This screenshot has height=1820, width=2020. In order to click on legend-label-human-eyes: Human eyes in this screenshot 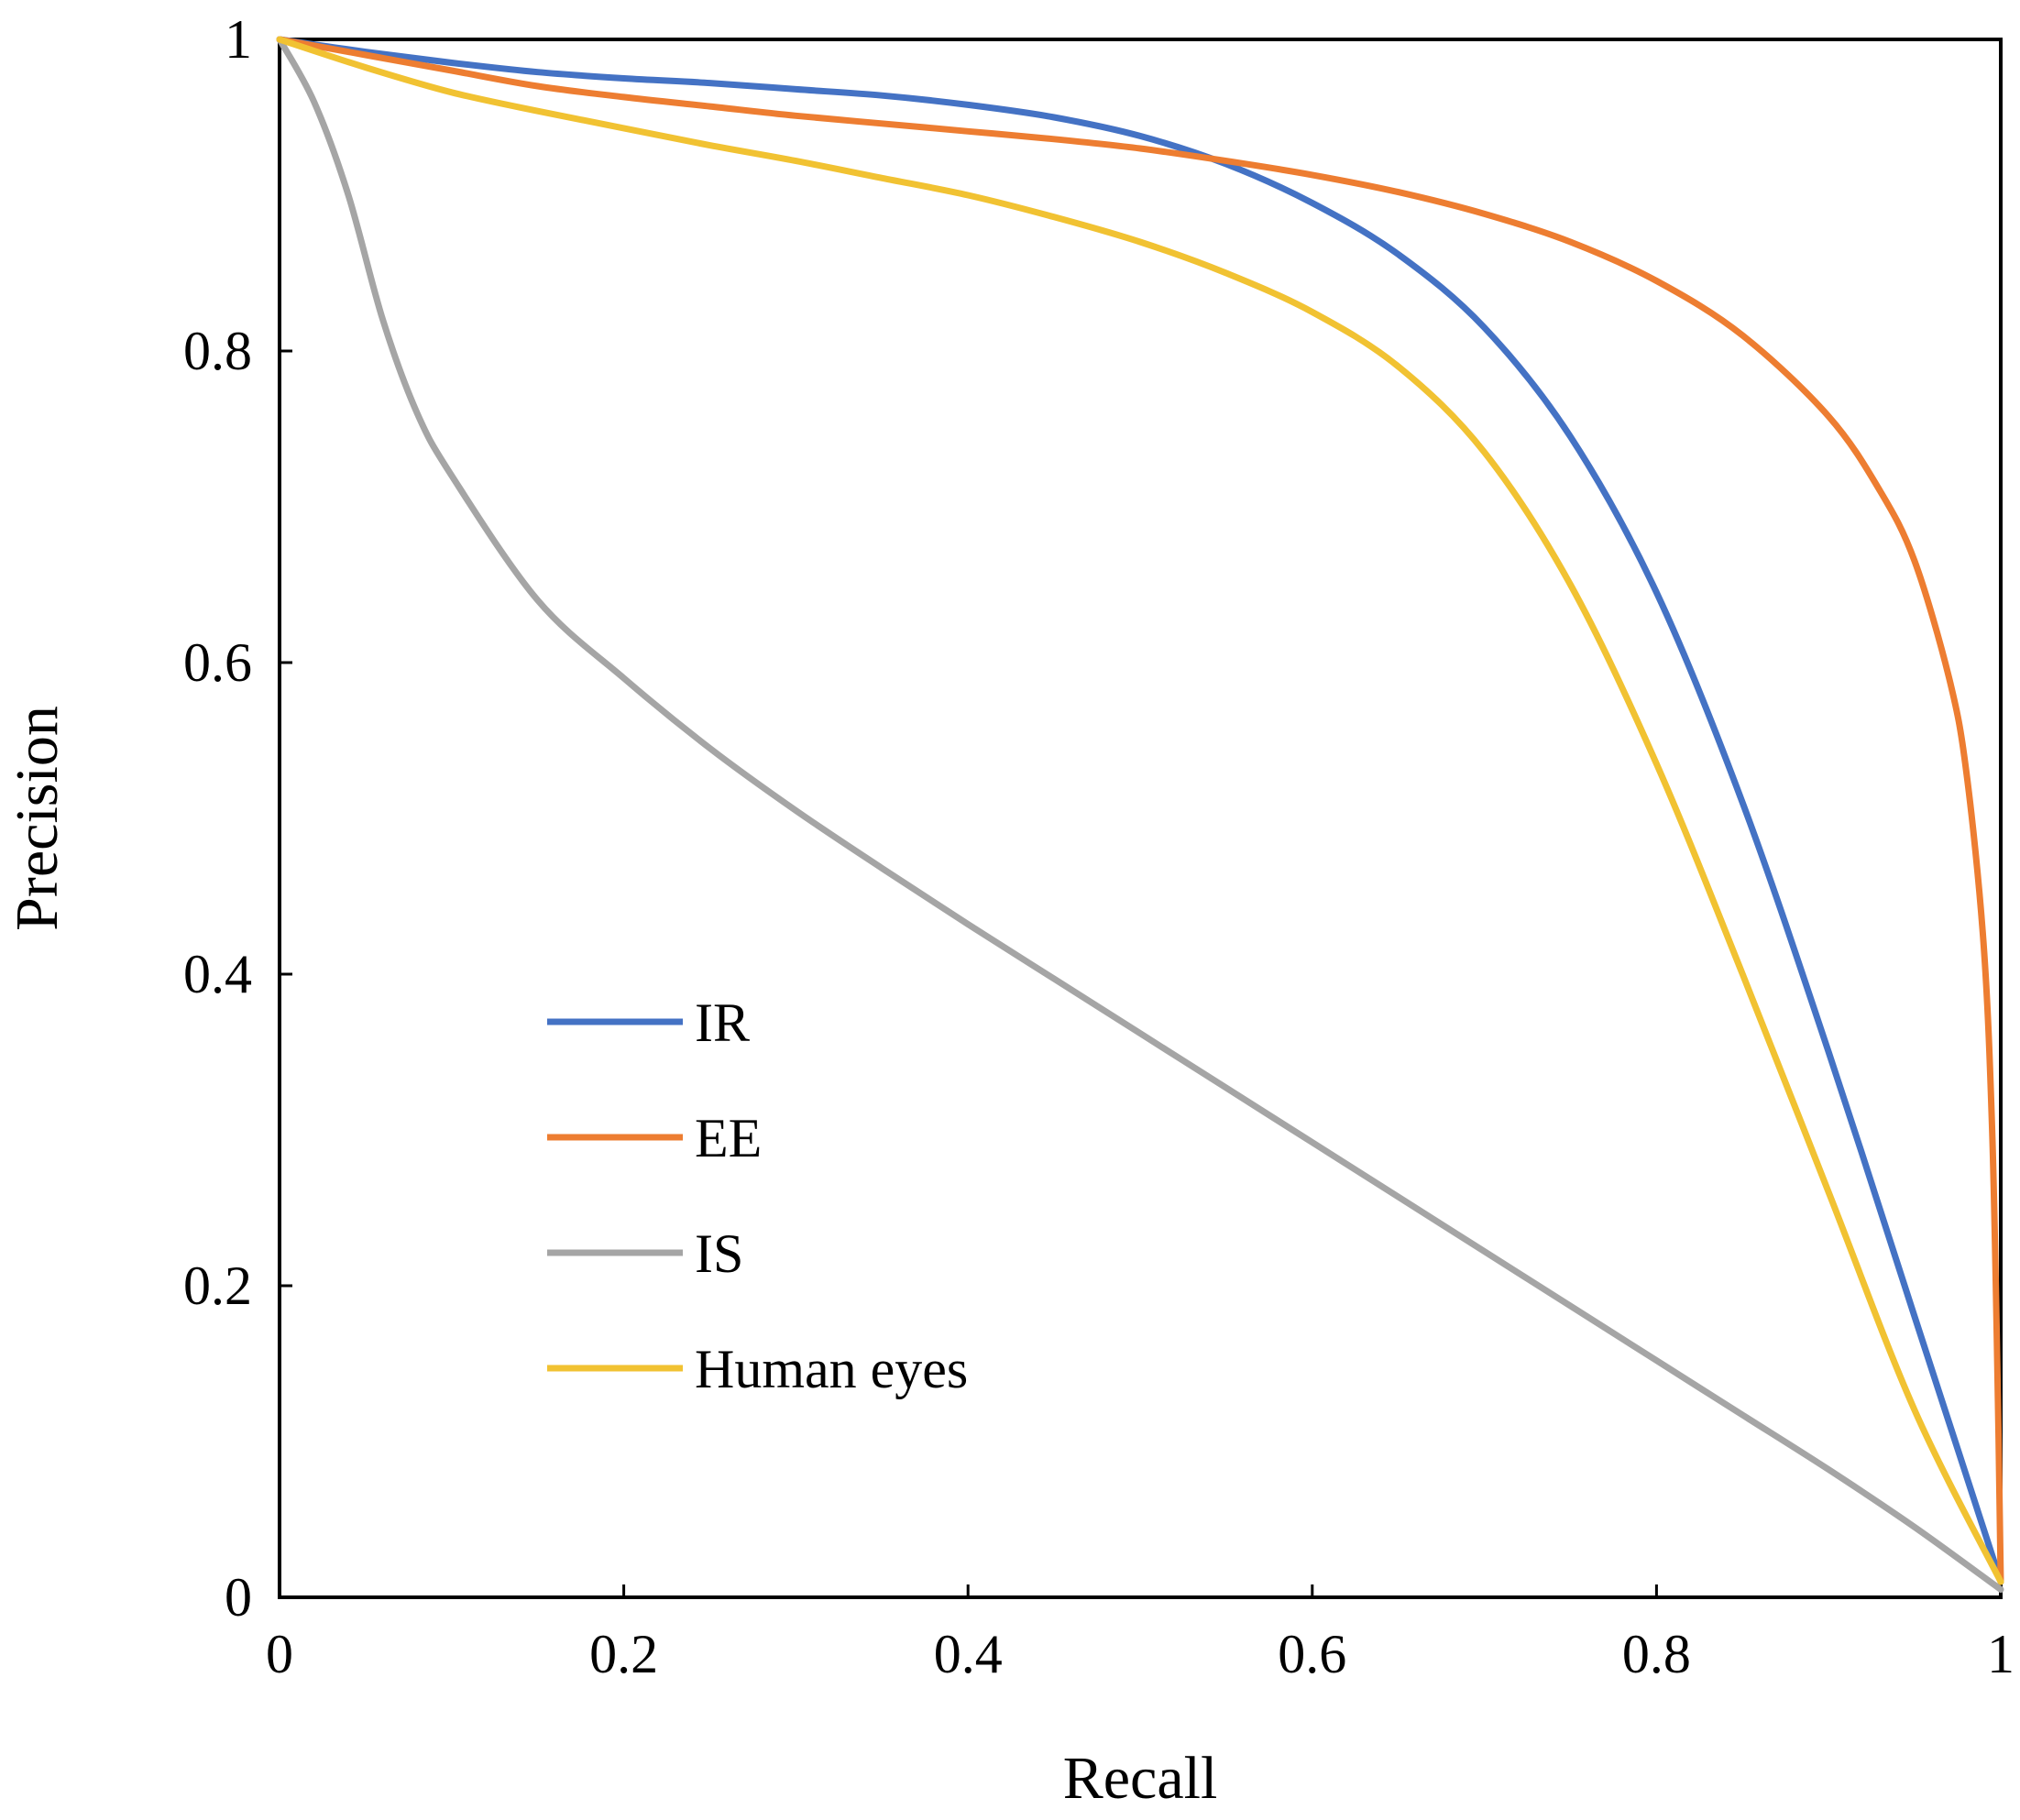, I will do `click(832, 1369)`.